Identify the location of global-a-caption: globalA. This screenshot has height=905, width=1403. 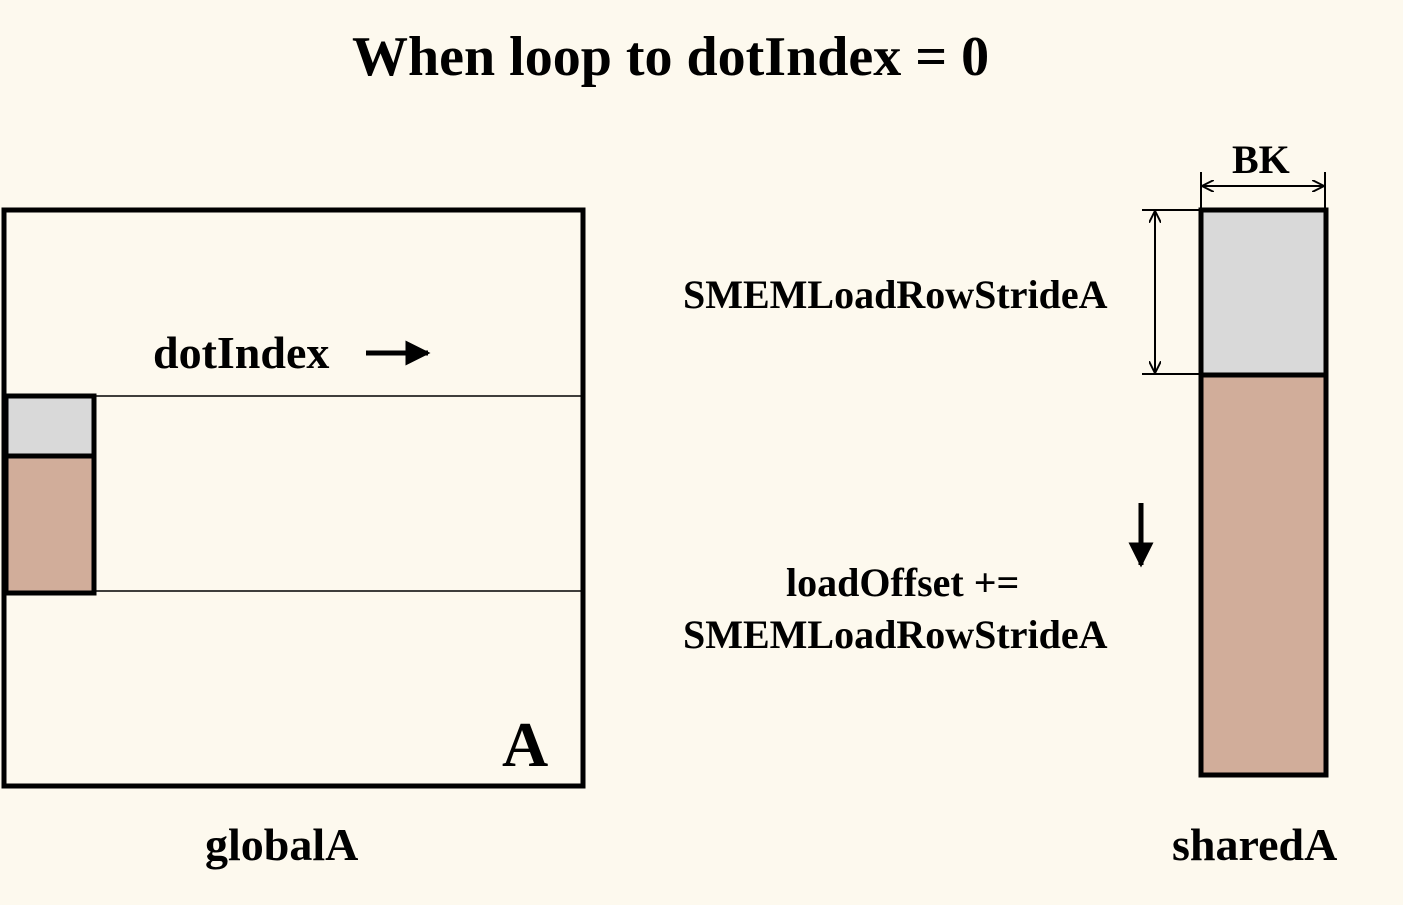
(282, 844).